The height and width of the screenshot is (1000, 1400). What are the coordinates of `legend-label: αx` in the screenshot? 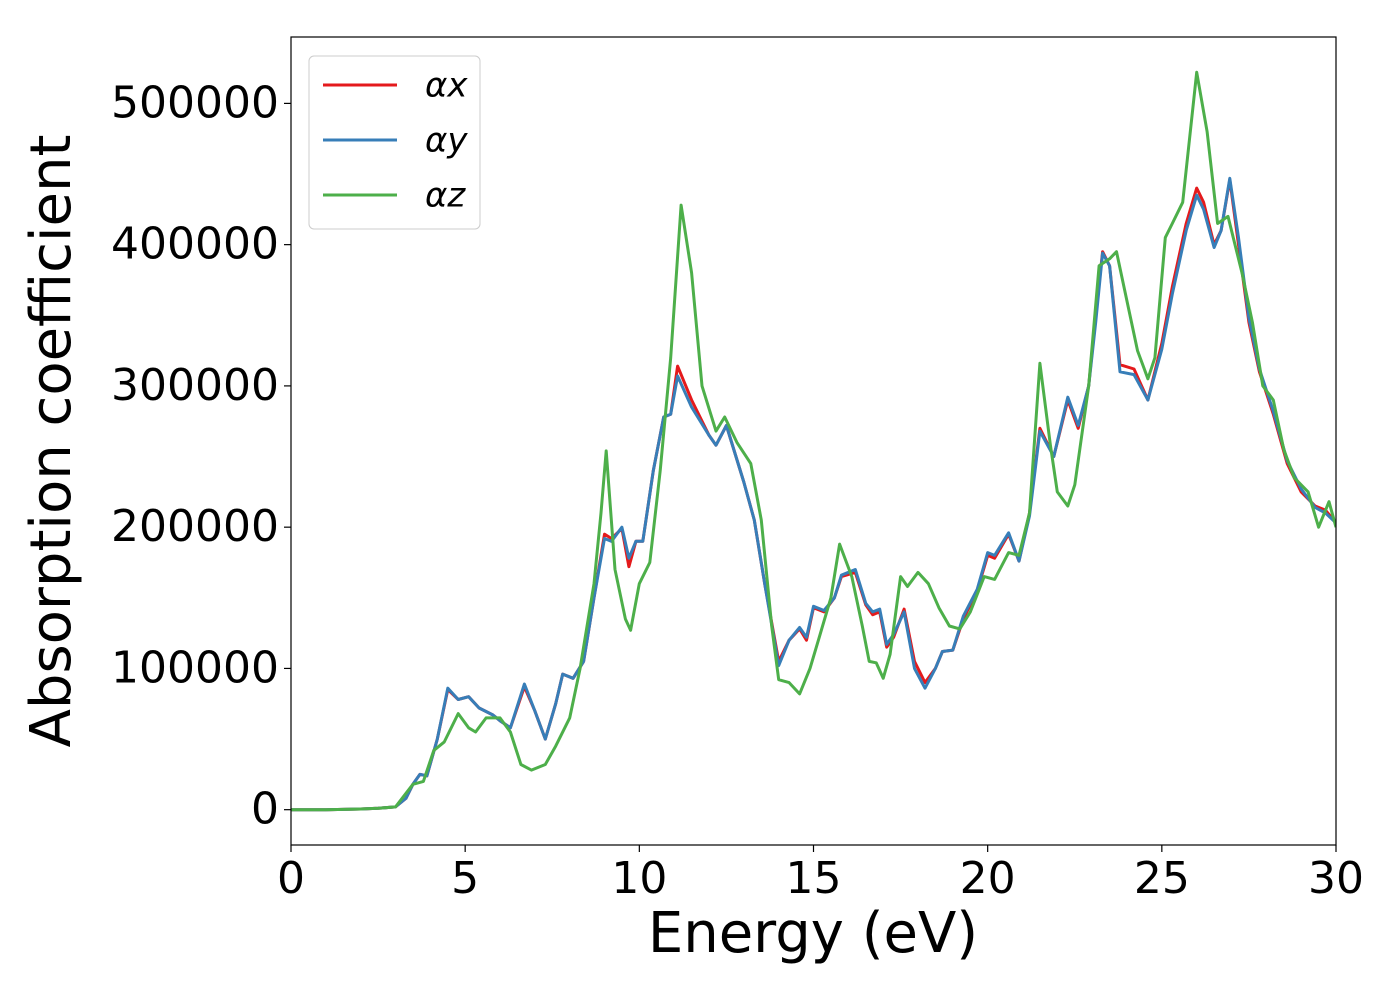 It's located at (446, 86).